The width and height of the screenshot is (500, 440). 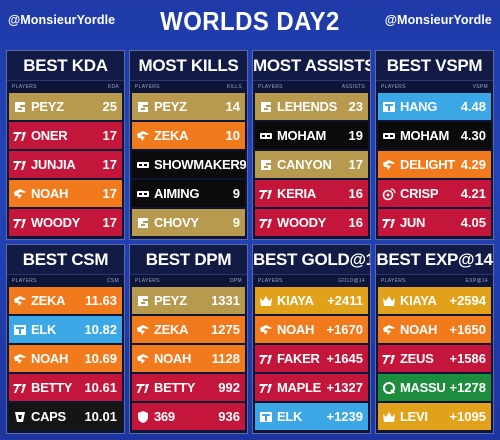 I want to click on panel-column-headers: PLAYERS EXP@14, so click(x=434, y=281).